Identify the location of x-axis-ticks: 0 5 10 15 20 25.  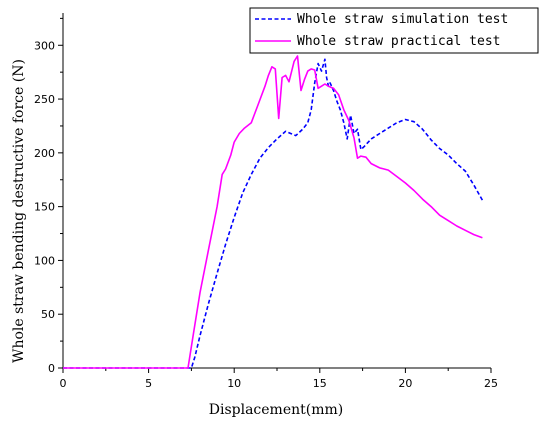
(279, 379).